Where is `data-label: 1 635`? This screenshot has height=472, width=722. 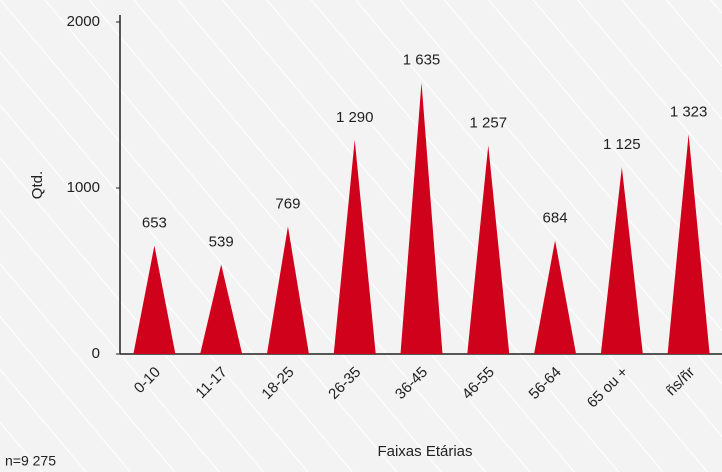 data-label: 1 635 is located at coordinates (422, 60).